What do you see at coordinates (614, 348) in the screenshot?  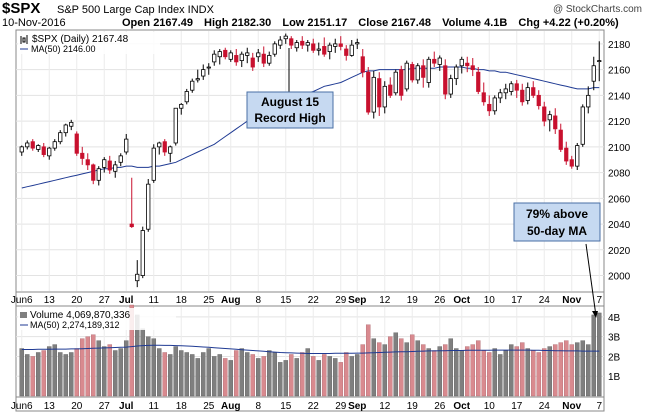 I see `volume-axis: 1B 2B 3B 4B` at bounding box center [614, 348].